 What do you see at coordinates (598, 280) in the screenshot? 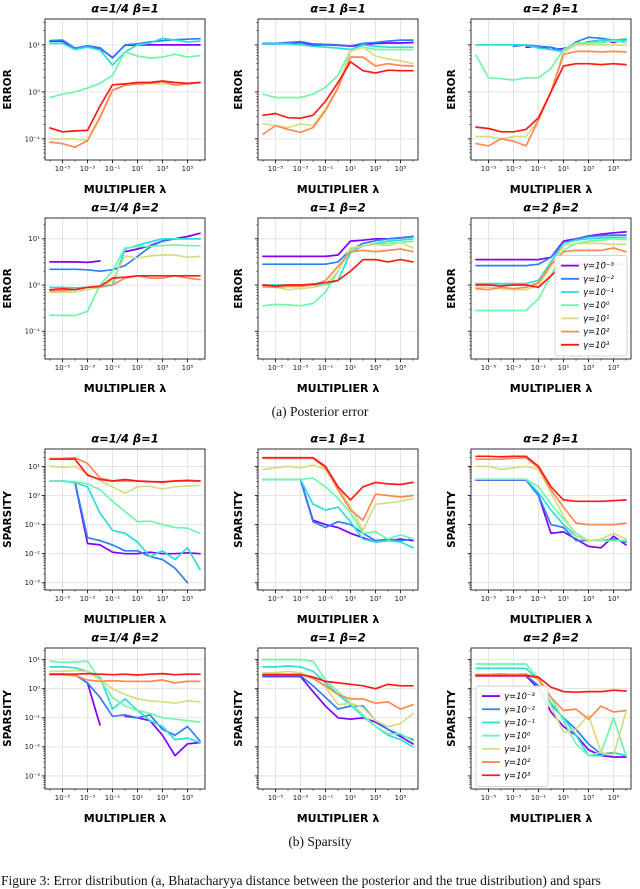
I see `legend-label: γ=10⁻²` at bounding box center [598, 280].